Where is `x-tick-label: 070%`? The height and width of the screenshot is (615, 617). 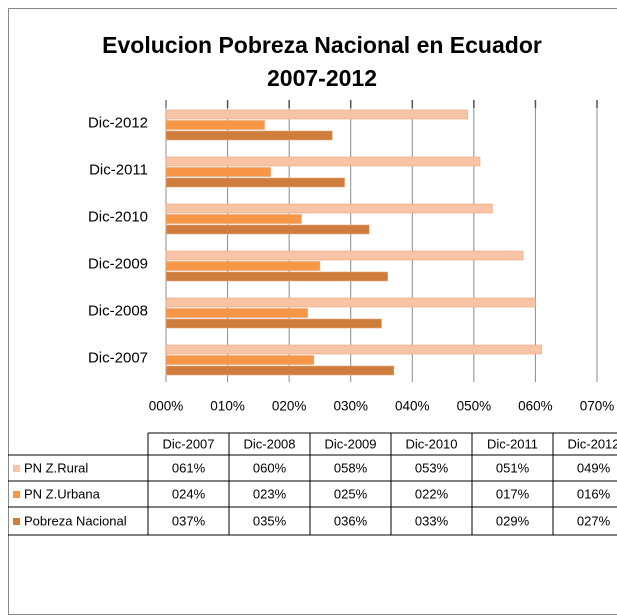
x-tick-label: 070% is located at coordinates (597, 406).